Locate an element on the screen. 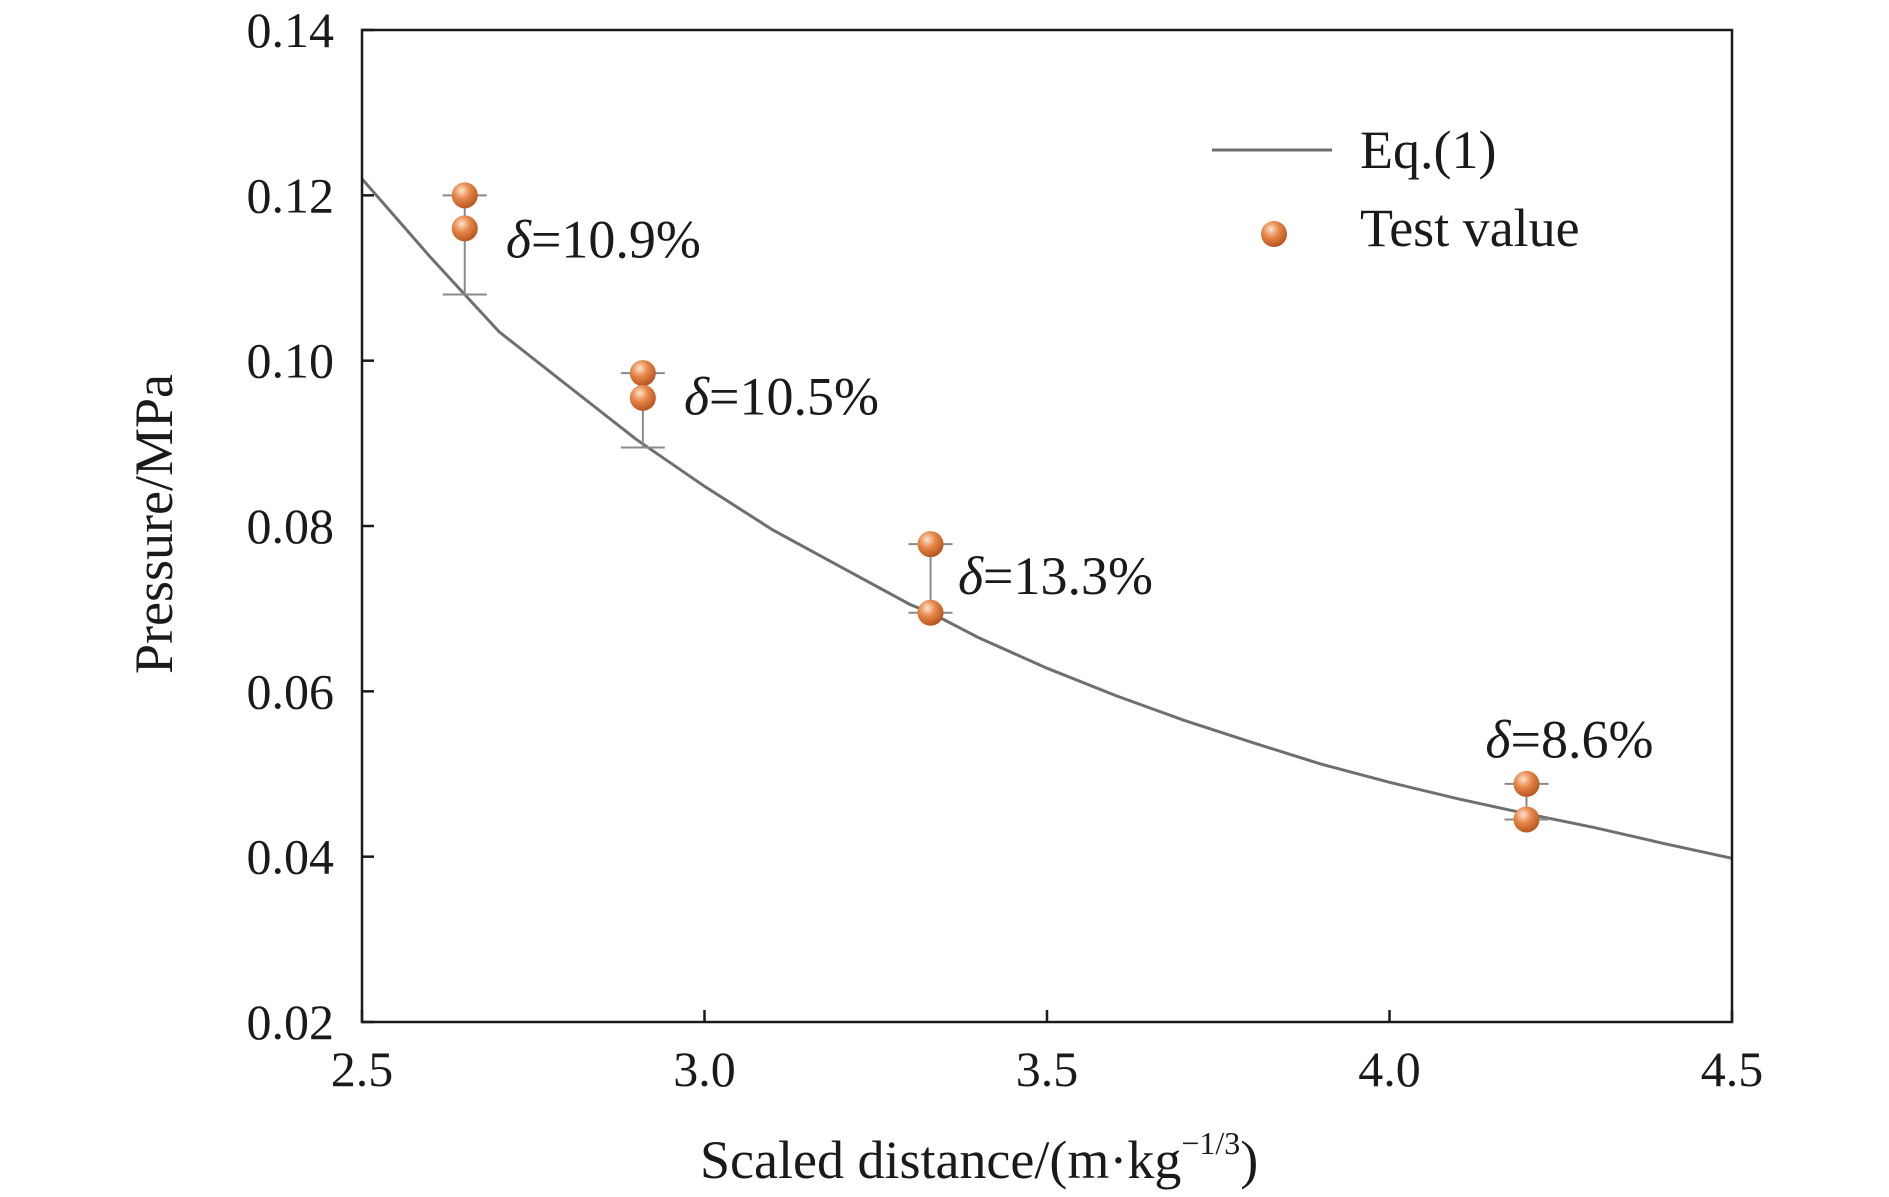 The height and width of the screenshot is (1197, 1889). delta-value: =10.9% is located at coordinates (616, 239).